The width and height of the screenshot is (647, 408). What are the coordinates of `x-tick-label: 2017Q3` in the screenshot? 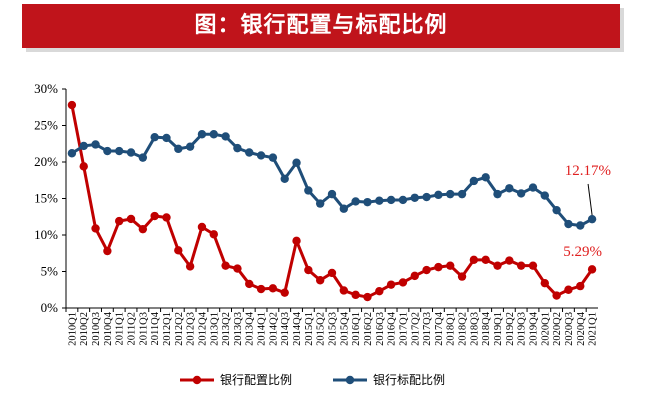 It's located at (427, 329).